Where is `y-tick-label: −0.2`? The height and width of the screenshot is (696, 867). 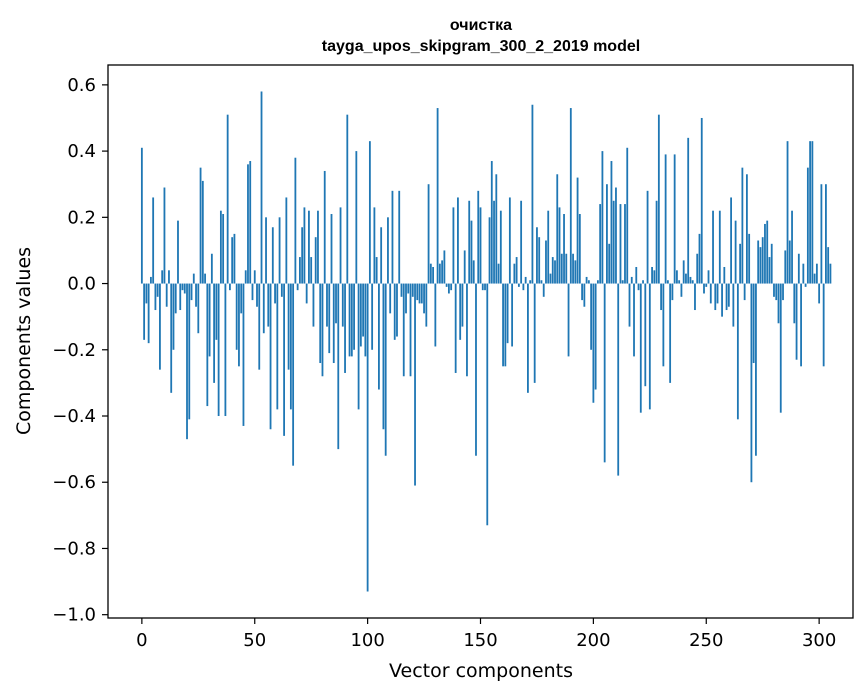 y-tick-label: −0.2 is located at coordinates (74, 350).